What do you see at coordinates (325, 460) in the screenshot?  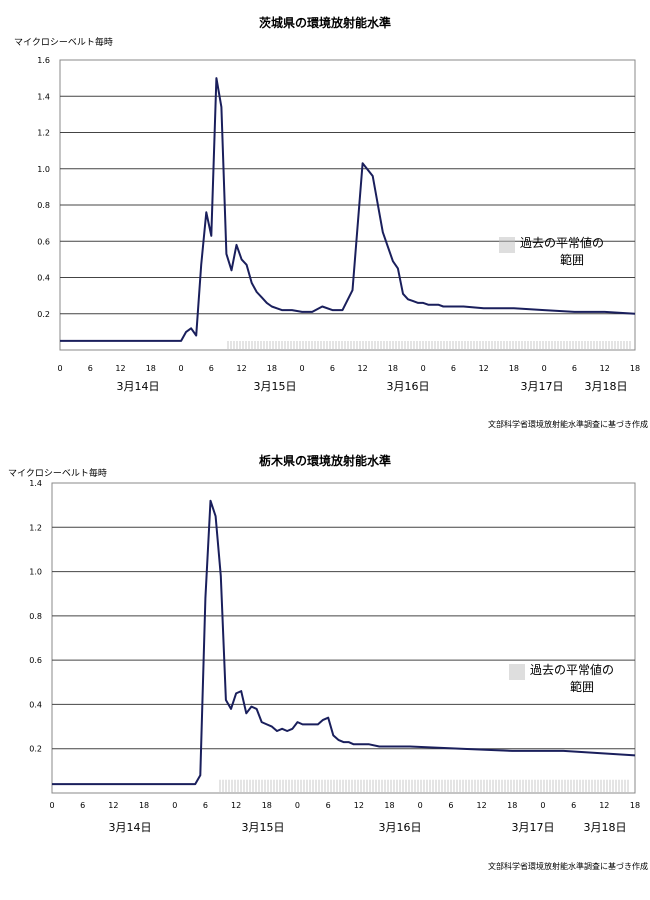 I see `chart-title: 栃木県の環境放射能水準` at bounding box center [325, 460].